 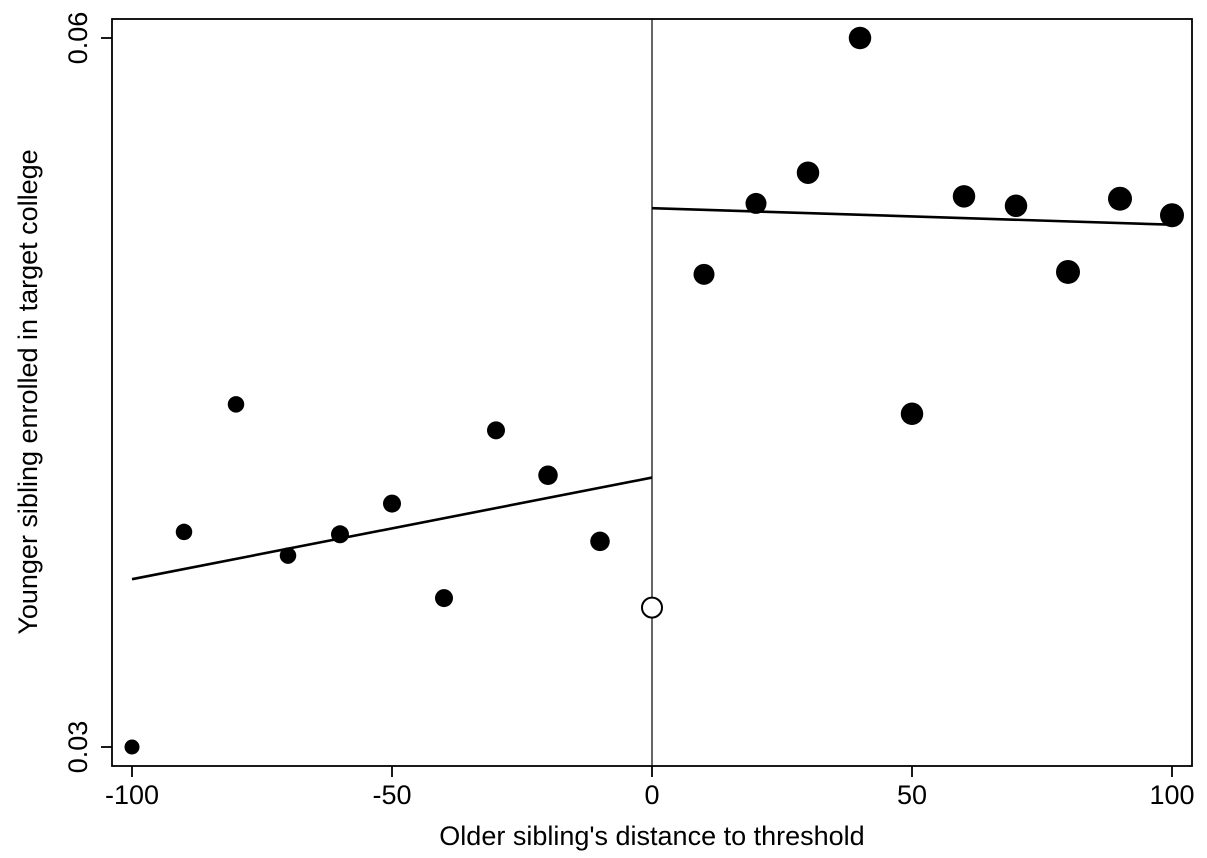 I want to click on hollow-points, so click(x=652, y=607).